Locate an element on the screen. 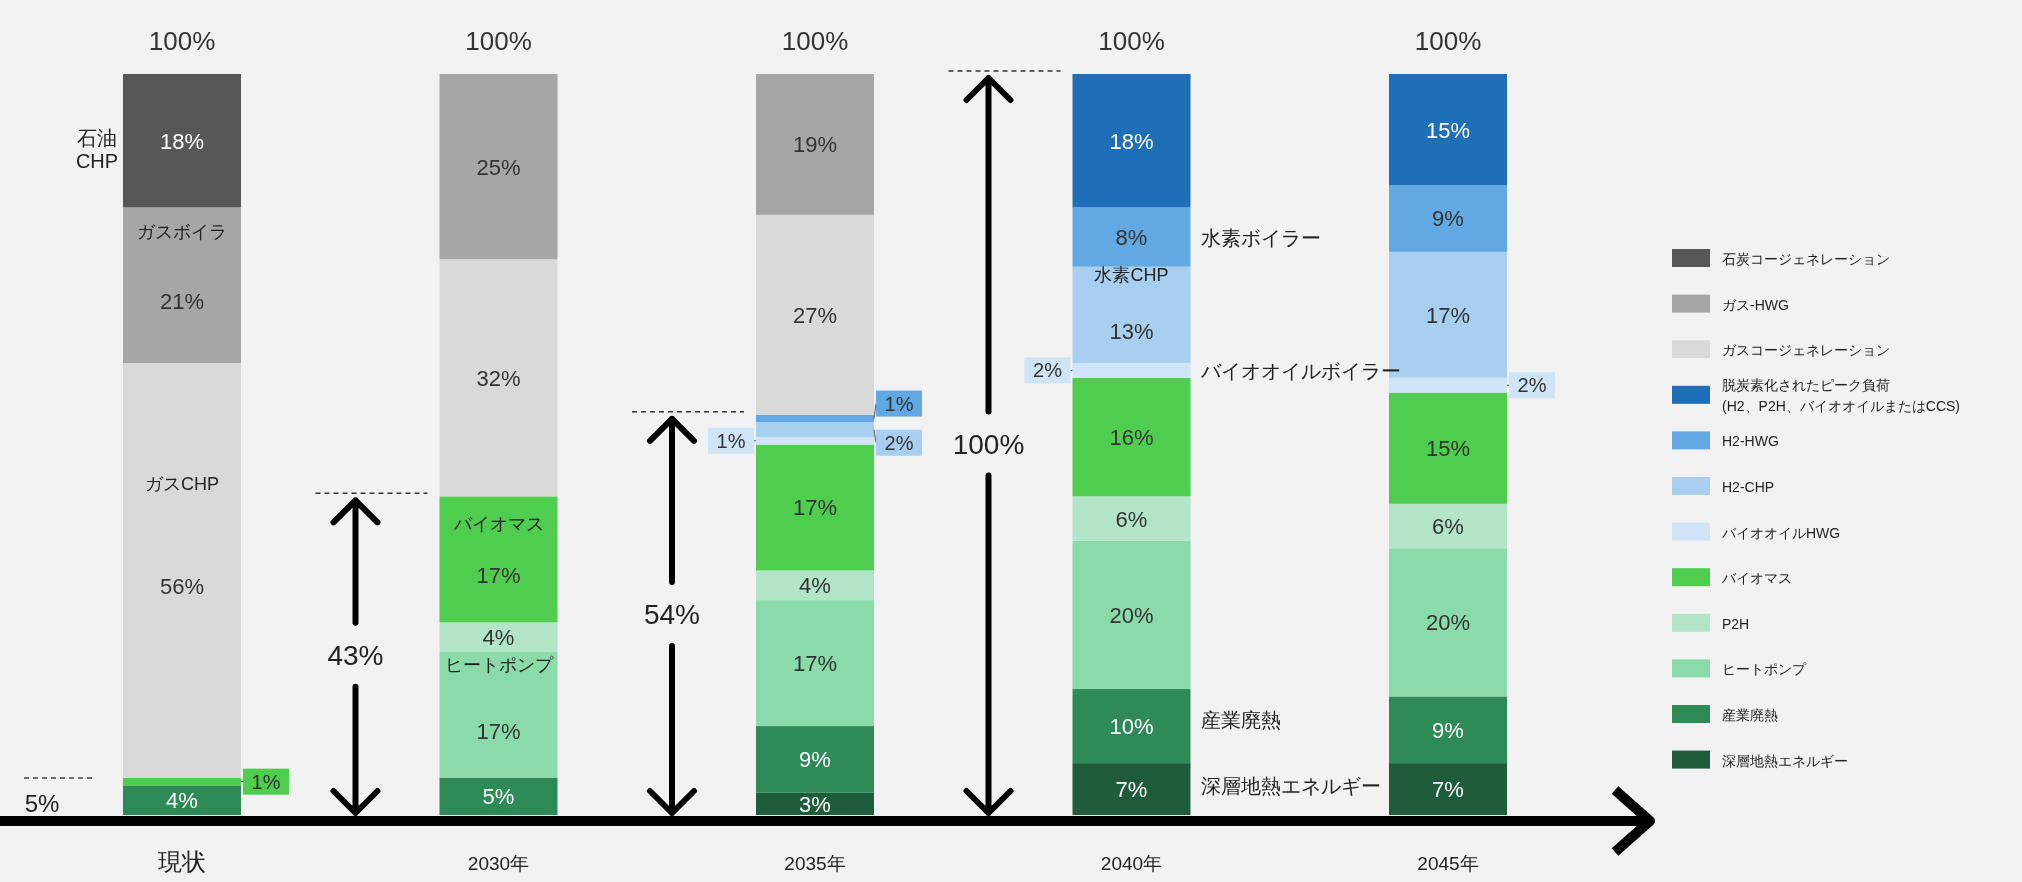 The height and width of the screenshot is (882, 2022). annotation: 5% is located at coordinates (42, 803).